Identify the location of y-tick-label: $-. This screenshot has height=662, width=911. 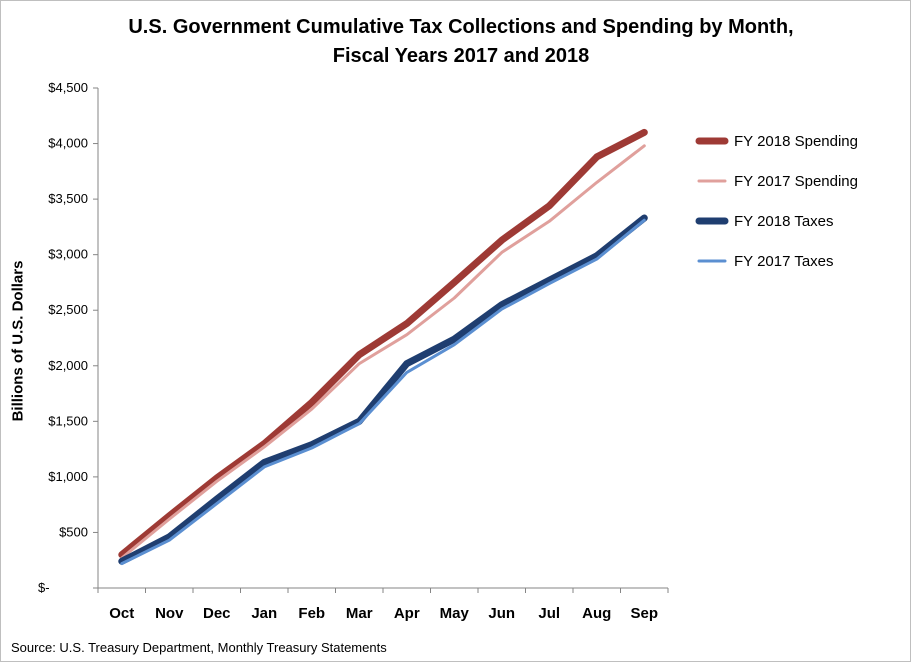
(44, 587).